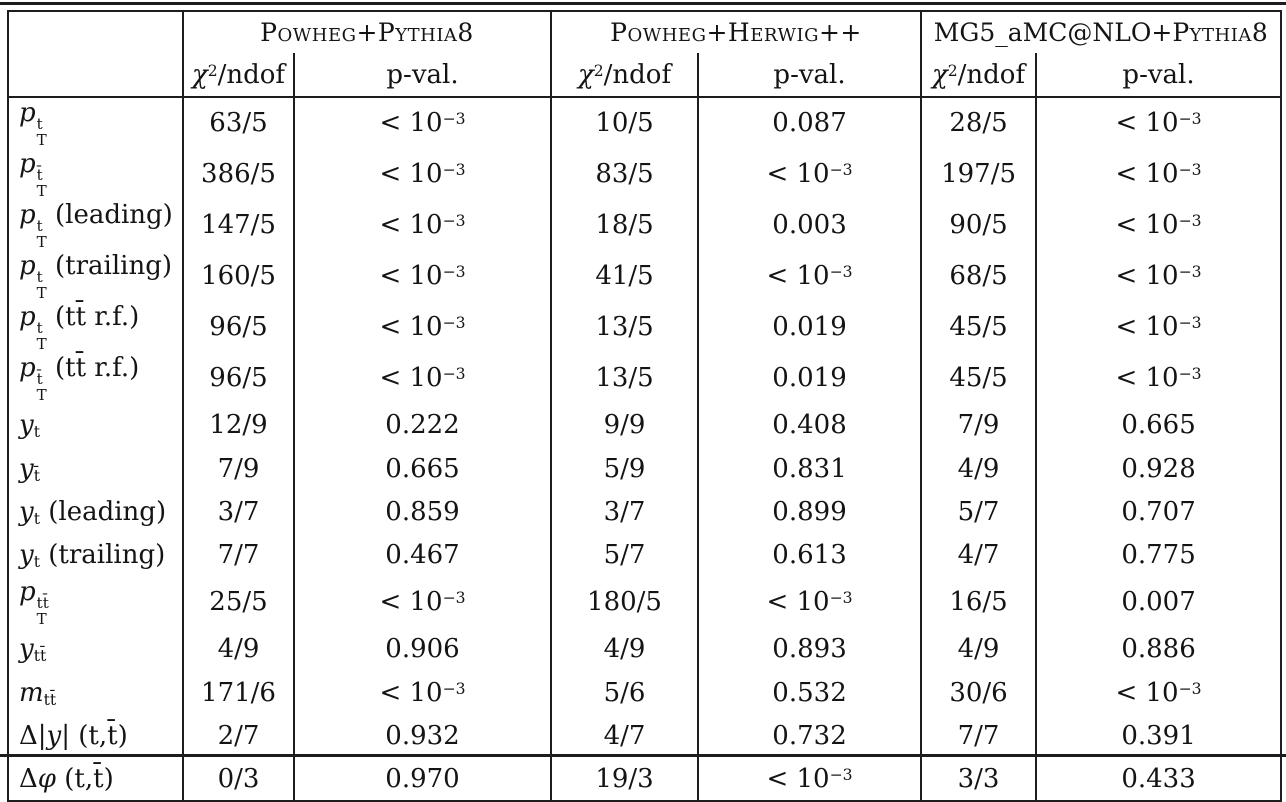 The width and height of the screenshot is (1286, 802). What do you see at coordinates (238, 378) in the screenshot?
I see `chi2-ndof-cell: 96/5` at bounding box center [238, 378].